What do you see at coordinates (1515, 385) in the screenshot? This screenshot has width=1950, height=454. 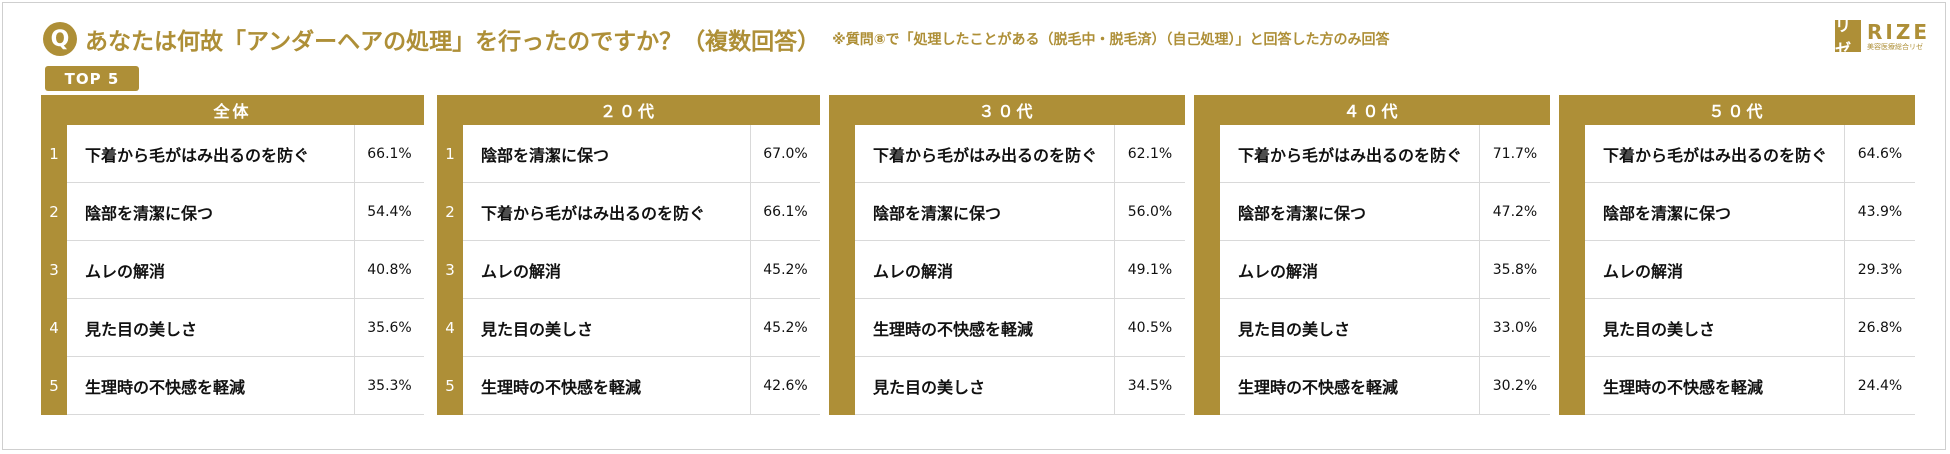 I see `percentage-value: 30.2%` at bounding box center [1515, 385].